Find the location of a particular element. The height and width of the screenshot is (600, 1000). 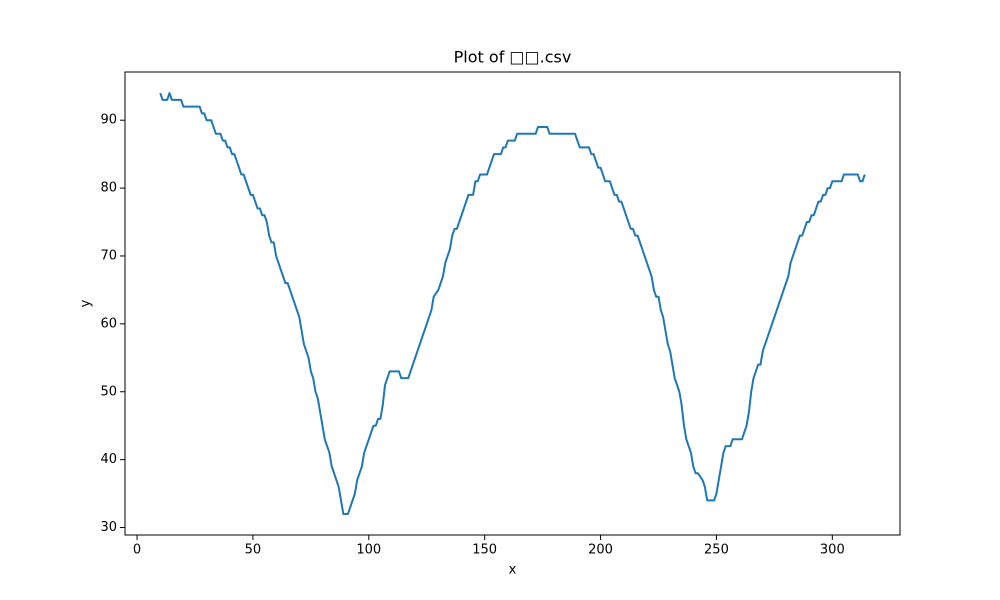

x-tick-label: 50 is located at coordinates (253, 550).